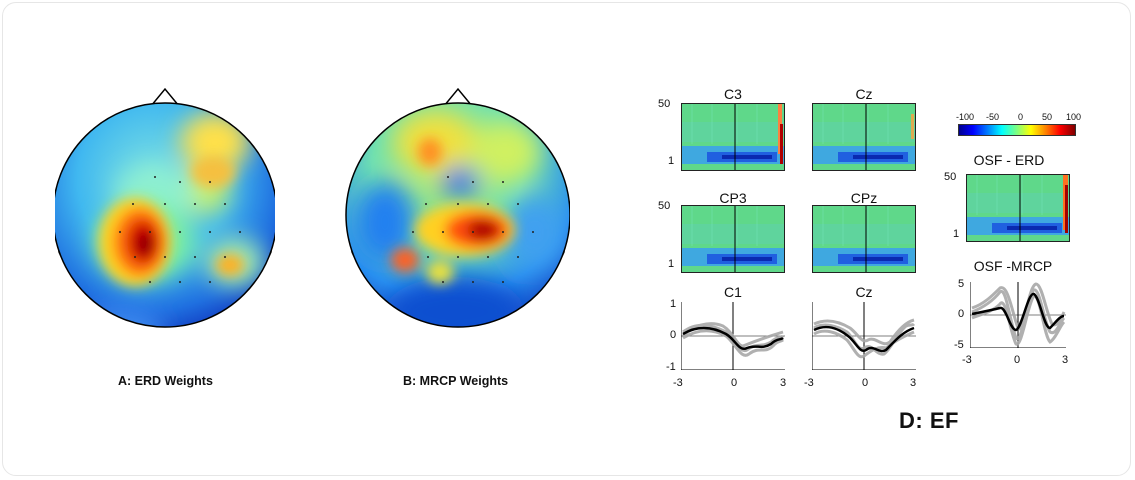  Describe the element at coordinates (733, 198) in the screenshot. I see `spectrogram-cp3-title: CP3` at that location.